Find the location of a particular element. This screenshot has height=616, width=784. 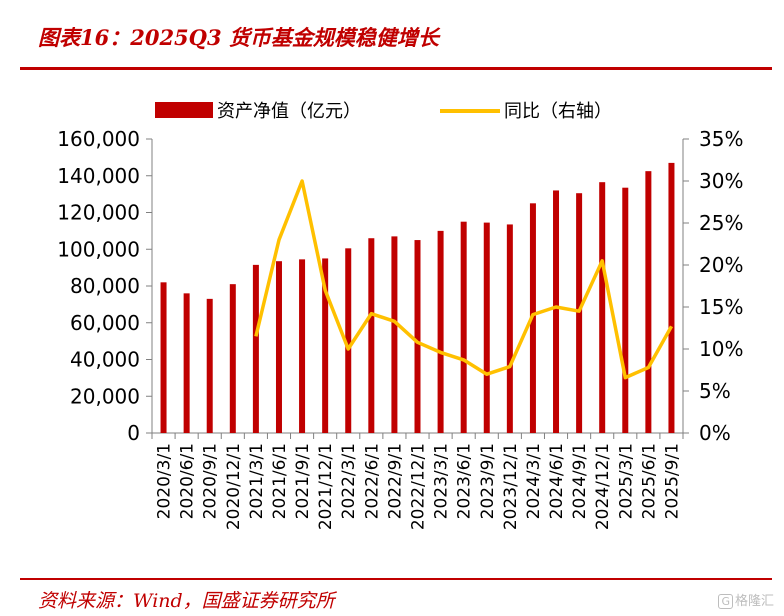

title-divider is located at coordinates (396, 68).